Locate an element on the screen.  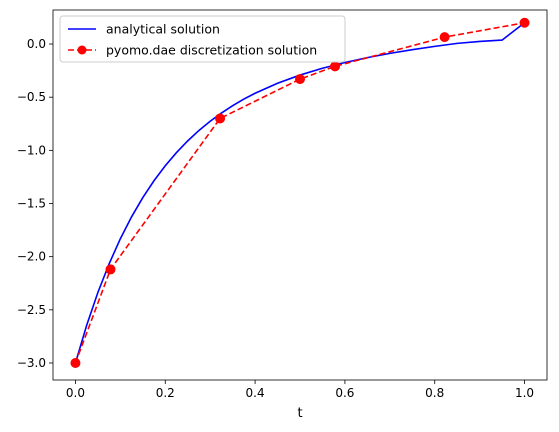
legend-marker is located at coordinates (82, 50).